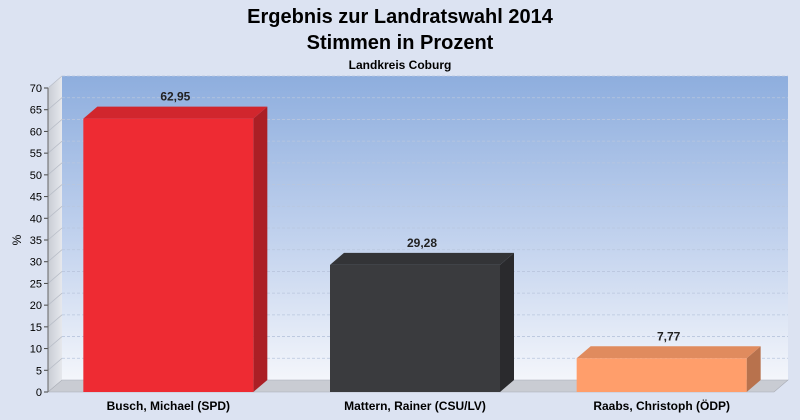 The height and width of the screenshot is (420, 800). What do you see at coordinates (36, 306) in the screenshot?
I see `y-tick-label: 20` at bounding box center [36, 306].